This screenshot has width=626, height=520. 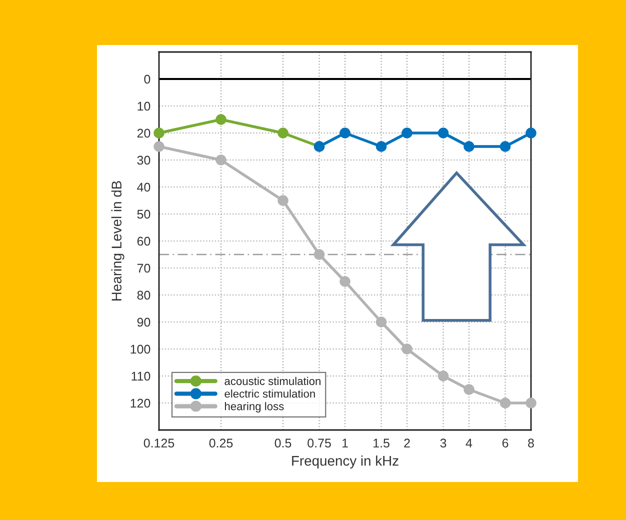 I want to click on y-axis-title: Hearing Level in dB, so click(x=117, y=240).